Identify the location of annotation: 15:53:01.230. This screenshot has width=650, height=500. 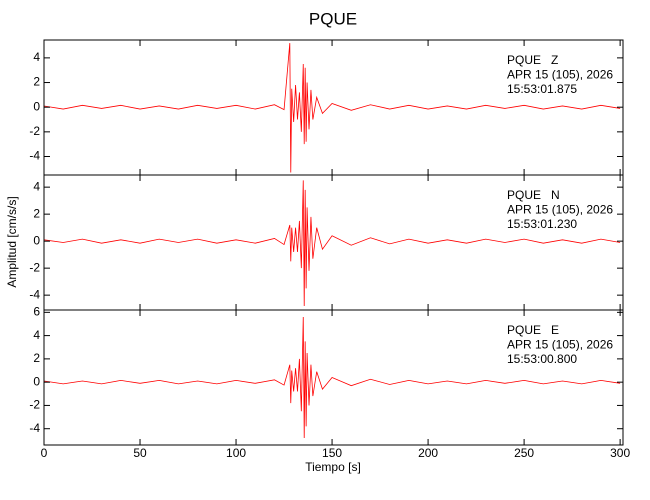
(542, 224).